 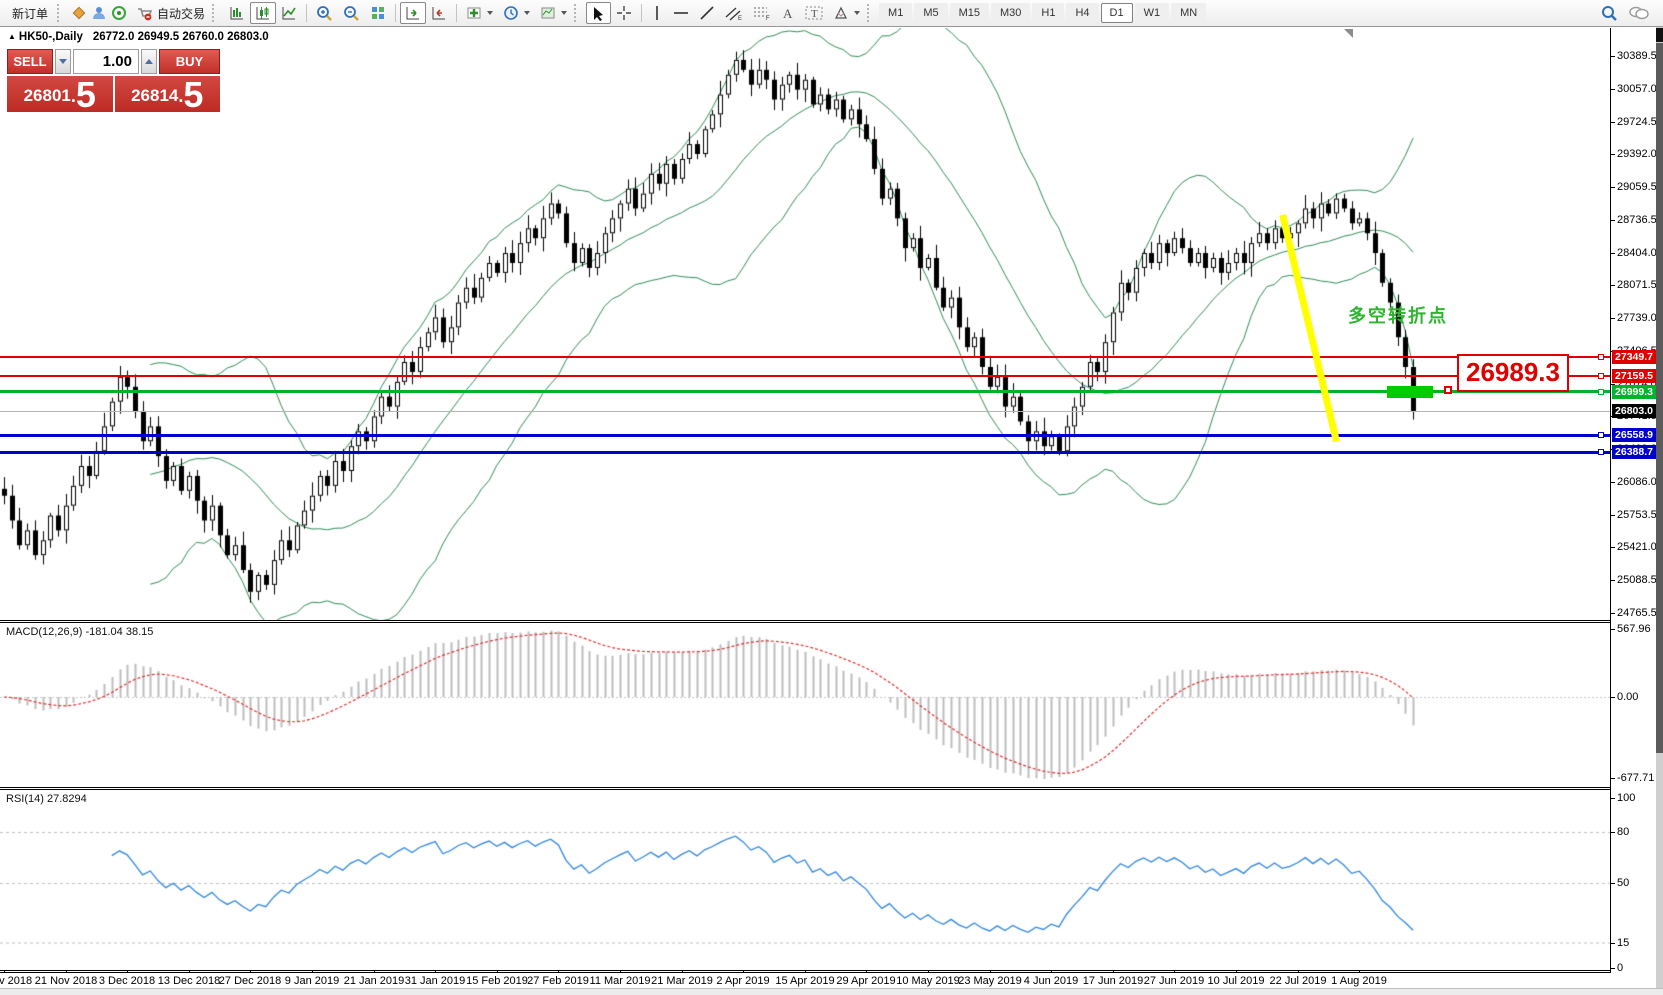 I want to click on scrollbar-thumb, so click(x=1659, y=398).